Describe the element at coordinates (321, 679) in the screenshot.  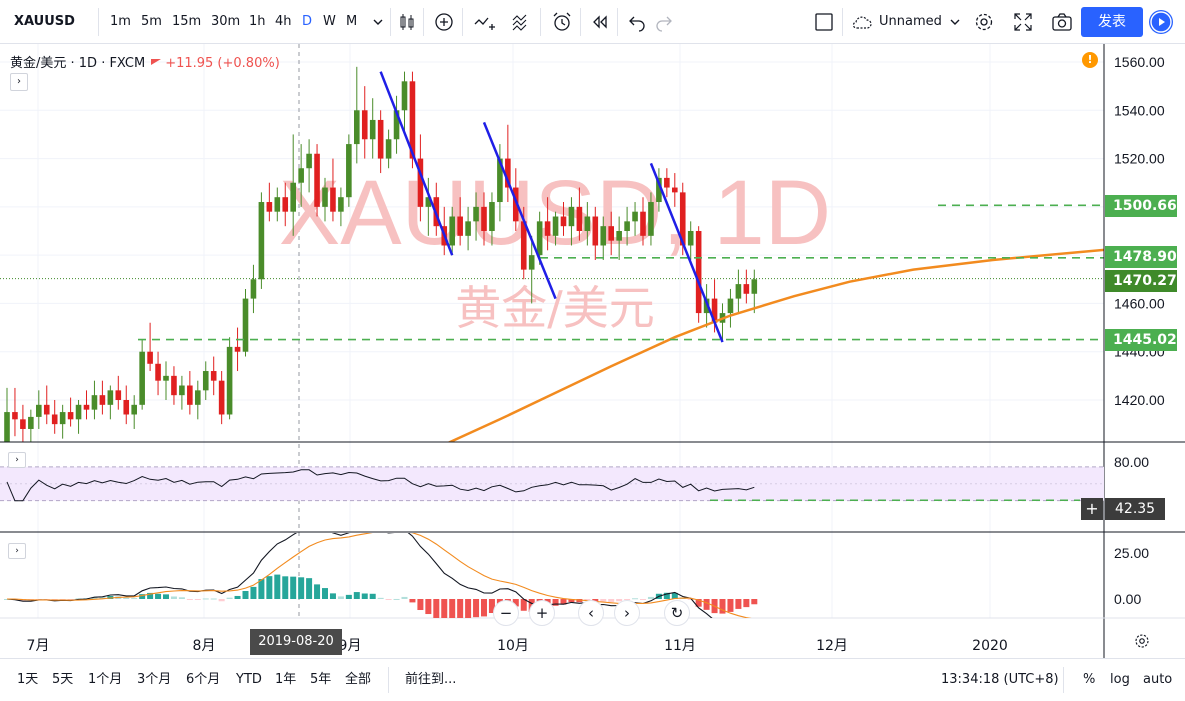
I see `range-5y: 5年` at that location.